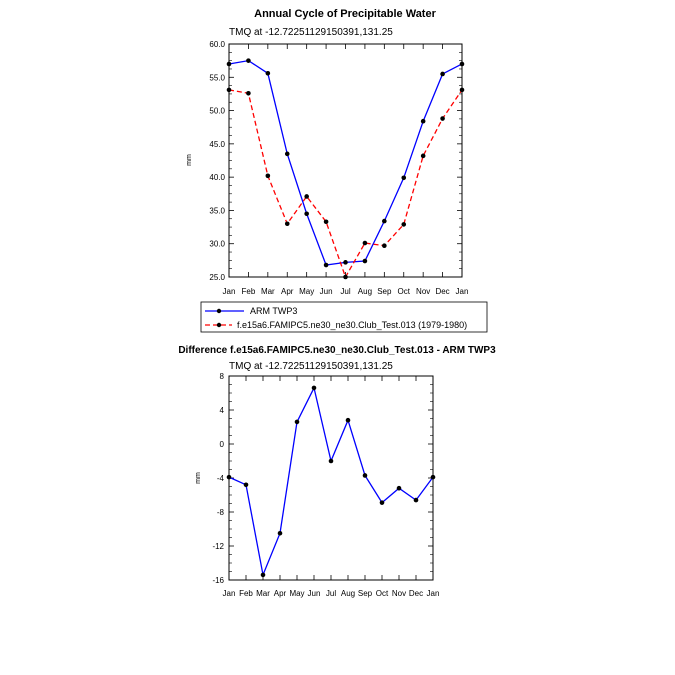 This screenshot has height=675, width=675. What do you see at coordinates (331, 593) in the screenshot?
I see `chart2-xtick-label: Jul` at bounding box center [331, 593].